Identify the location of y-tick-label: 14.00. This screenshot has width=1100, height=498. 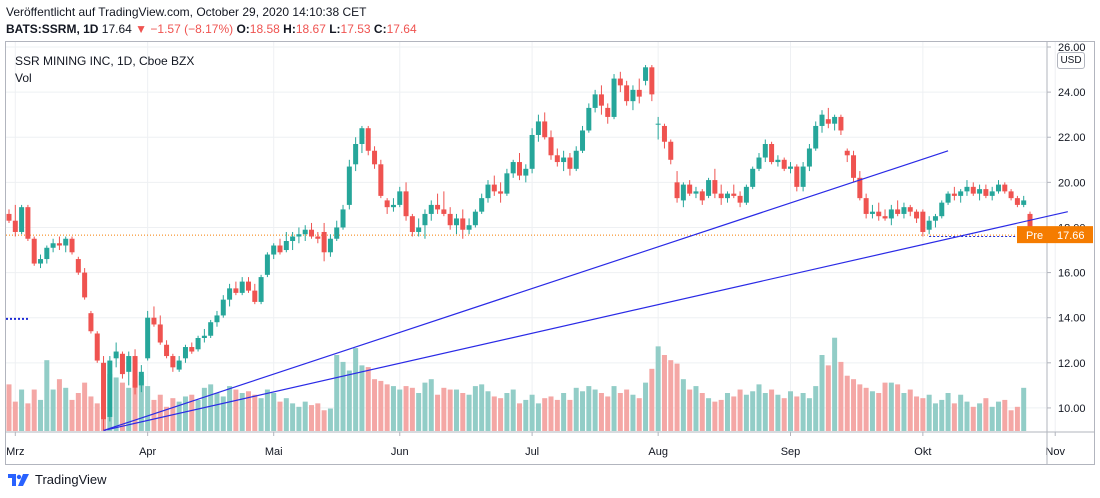
(1072, 319).